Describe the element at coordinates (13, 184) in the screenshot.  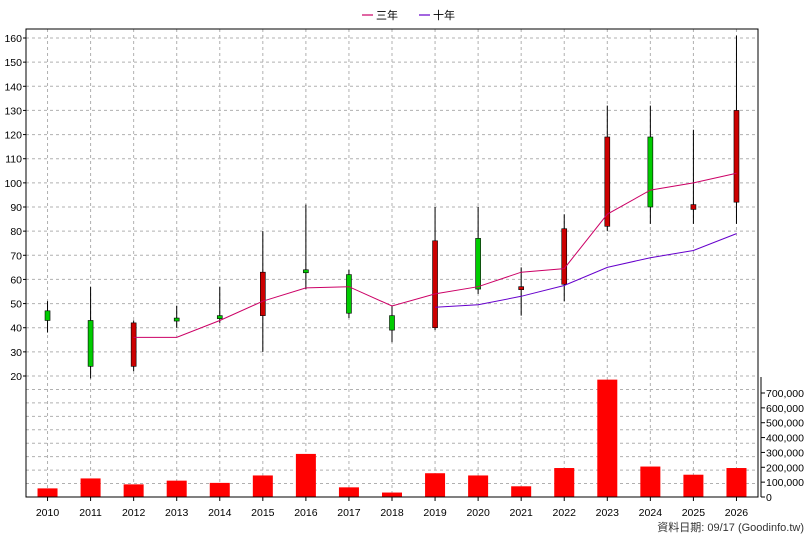
I see `price-tick-label: 100` at that location.